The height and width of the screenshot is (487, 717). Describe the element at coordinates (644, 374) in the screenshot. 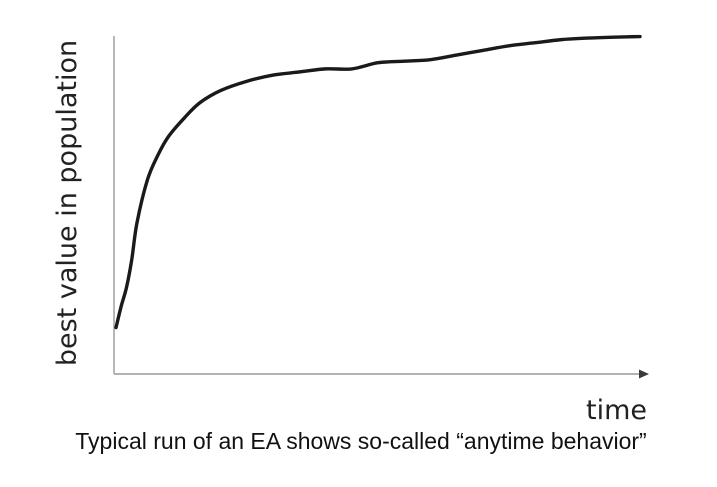

I see `x-axis-arrow` at that location.